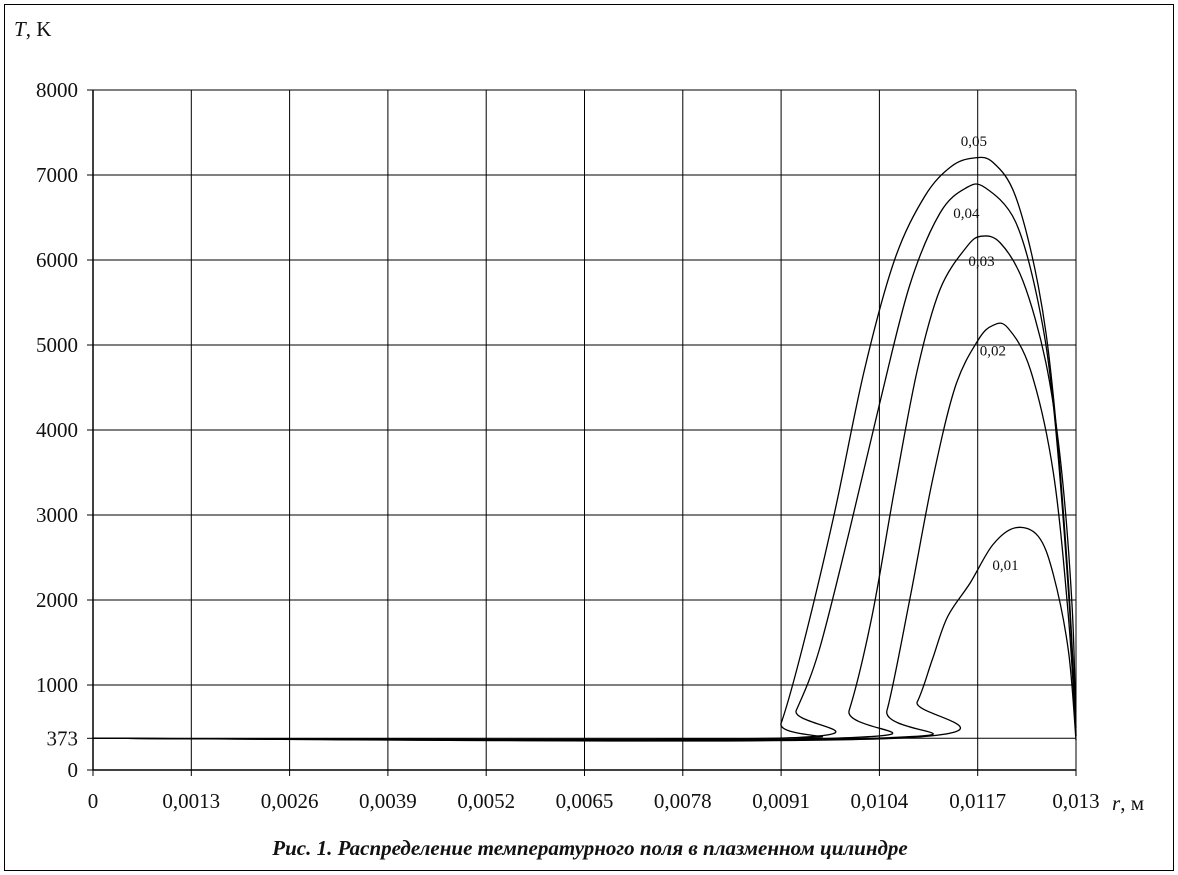 Image resolution: width=1178 pixels, height=875 pixels. Describe the element at coordinates (880, 801) in the screenshot. I see `x-tick-label: 0,0104` at that location.